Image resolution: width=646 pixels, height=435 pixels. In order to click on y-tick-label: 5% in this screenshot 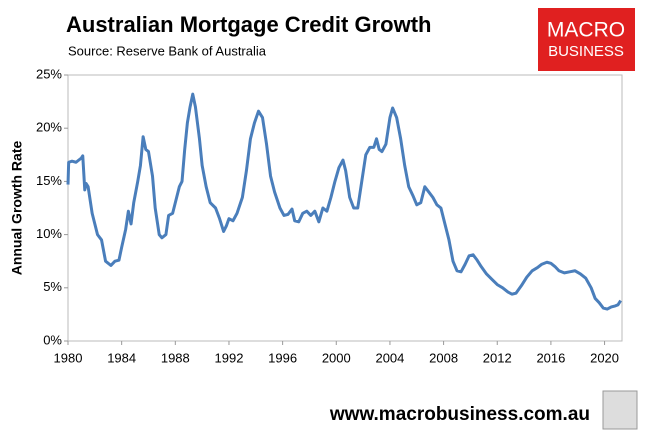, I will do `click(52, 286)`.